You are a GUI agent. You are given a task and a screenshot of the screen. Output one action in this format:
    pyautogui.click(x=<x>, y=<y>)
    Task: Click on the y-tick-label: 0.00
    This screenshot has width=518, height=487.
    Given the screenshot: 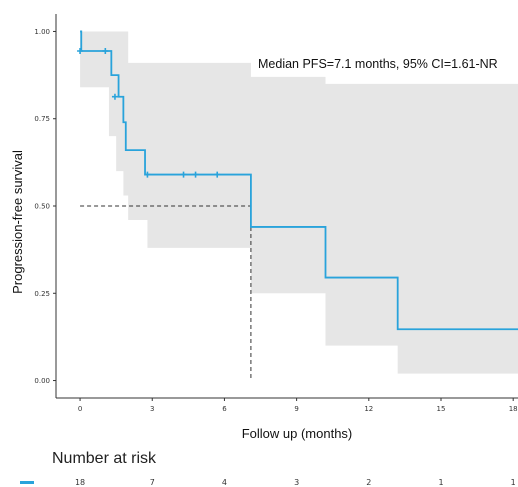 What is the action you would take?
    pyautogui.click(x=42, y=381)
    